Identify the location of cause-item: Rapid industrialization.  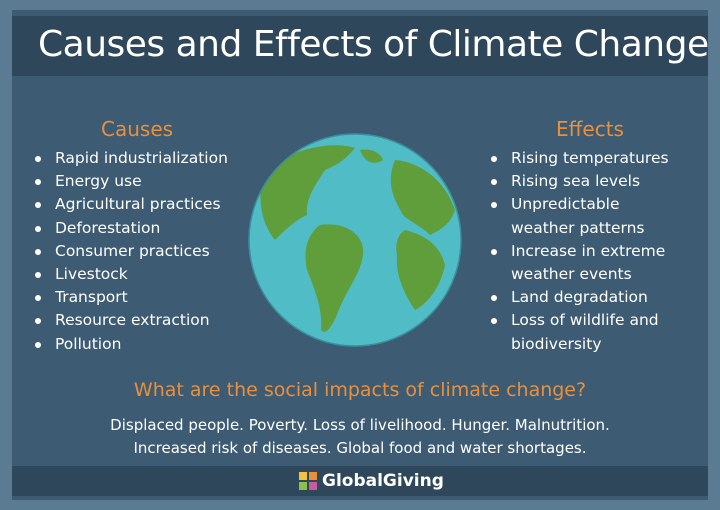
(130, 158).